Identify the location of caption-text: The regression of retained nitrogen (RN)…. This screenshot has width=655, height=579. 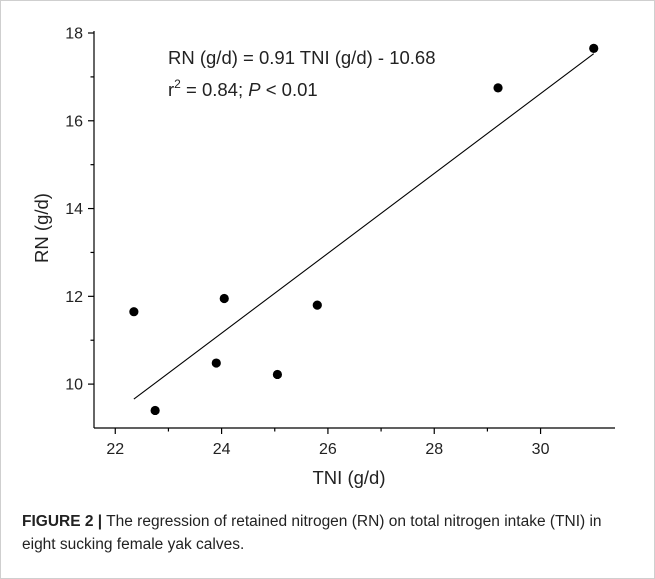
(312, 533).